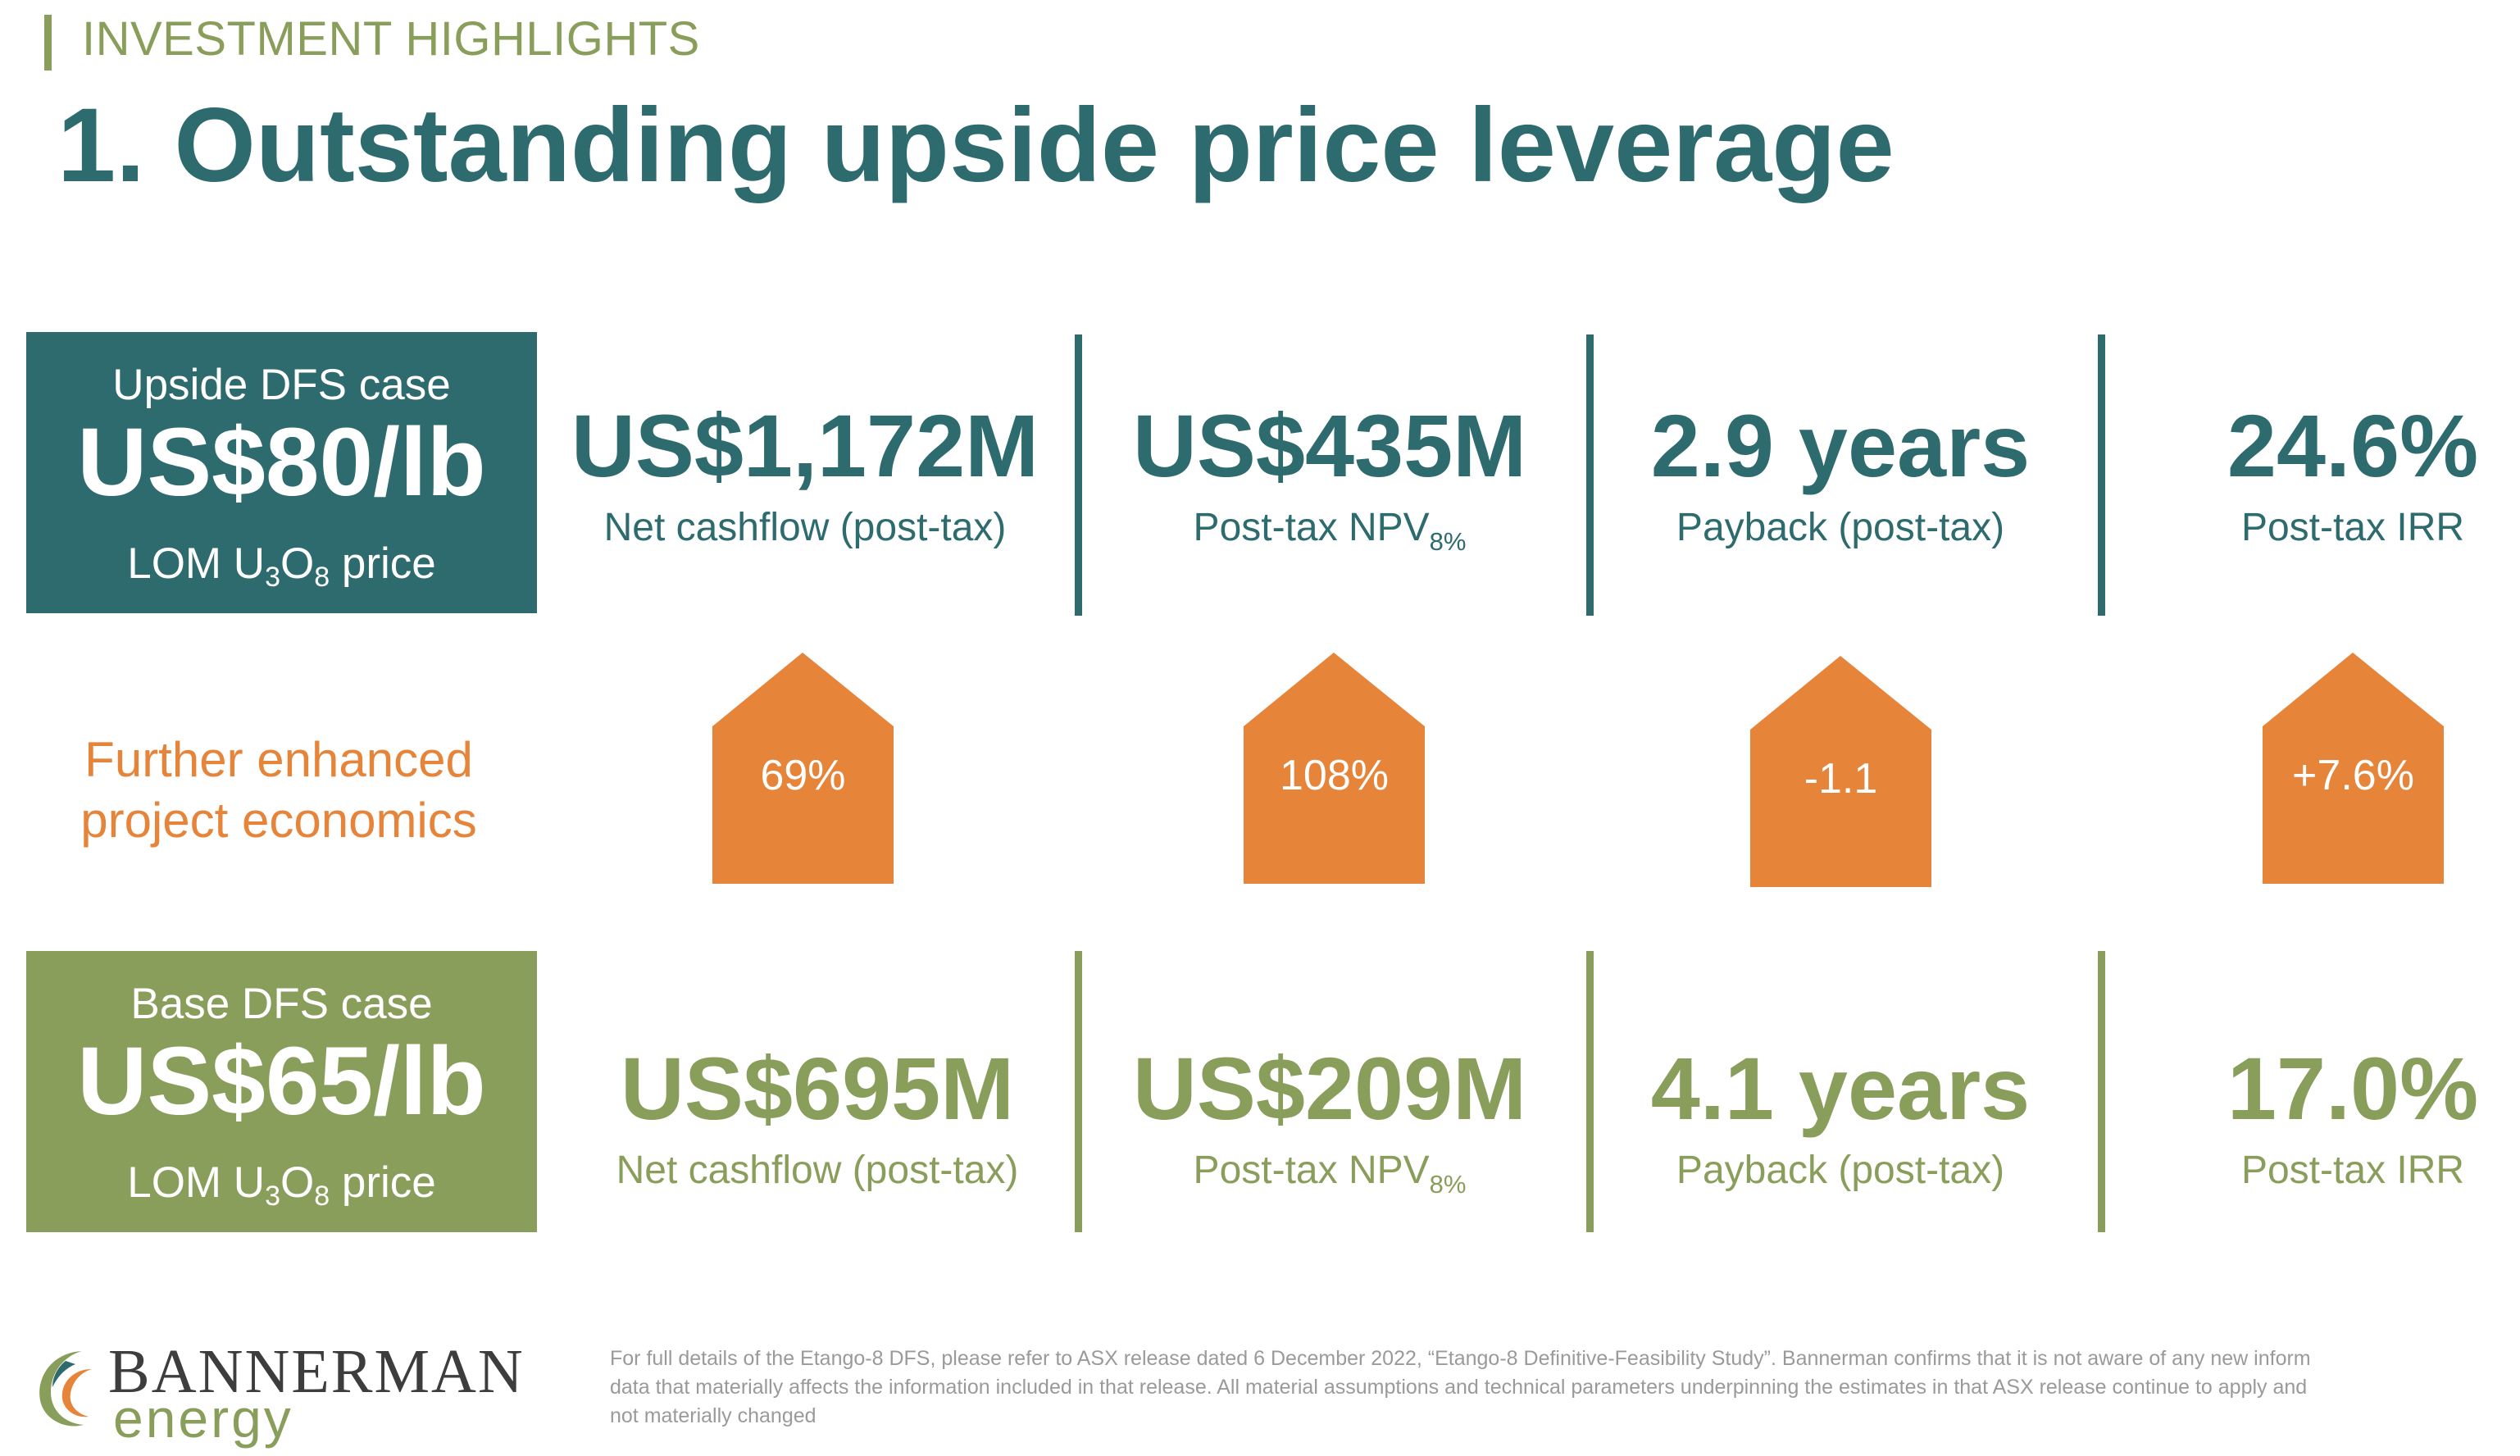 The width and height of the screenshot is (2520, 1456). Describe the element at coordinates (278, 759) in the screenshot. I see `enhancement-label-line1: Further enhanced` at that location.